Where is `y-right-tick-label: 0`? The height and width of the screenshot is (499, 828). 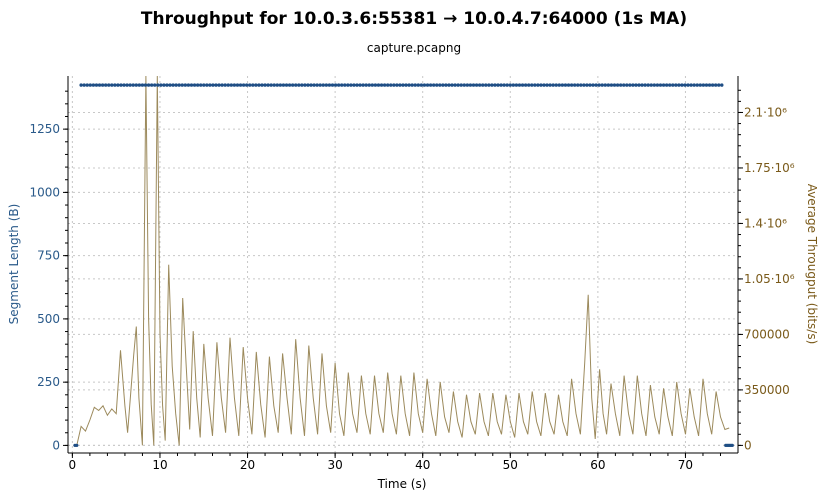 y-right-tick-label: 0 is located at coordinates (748, 445).